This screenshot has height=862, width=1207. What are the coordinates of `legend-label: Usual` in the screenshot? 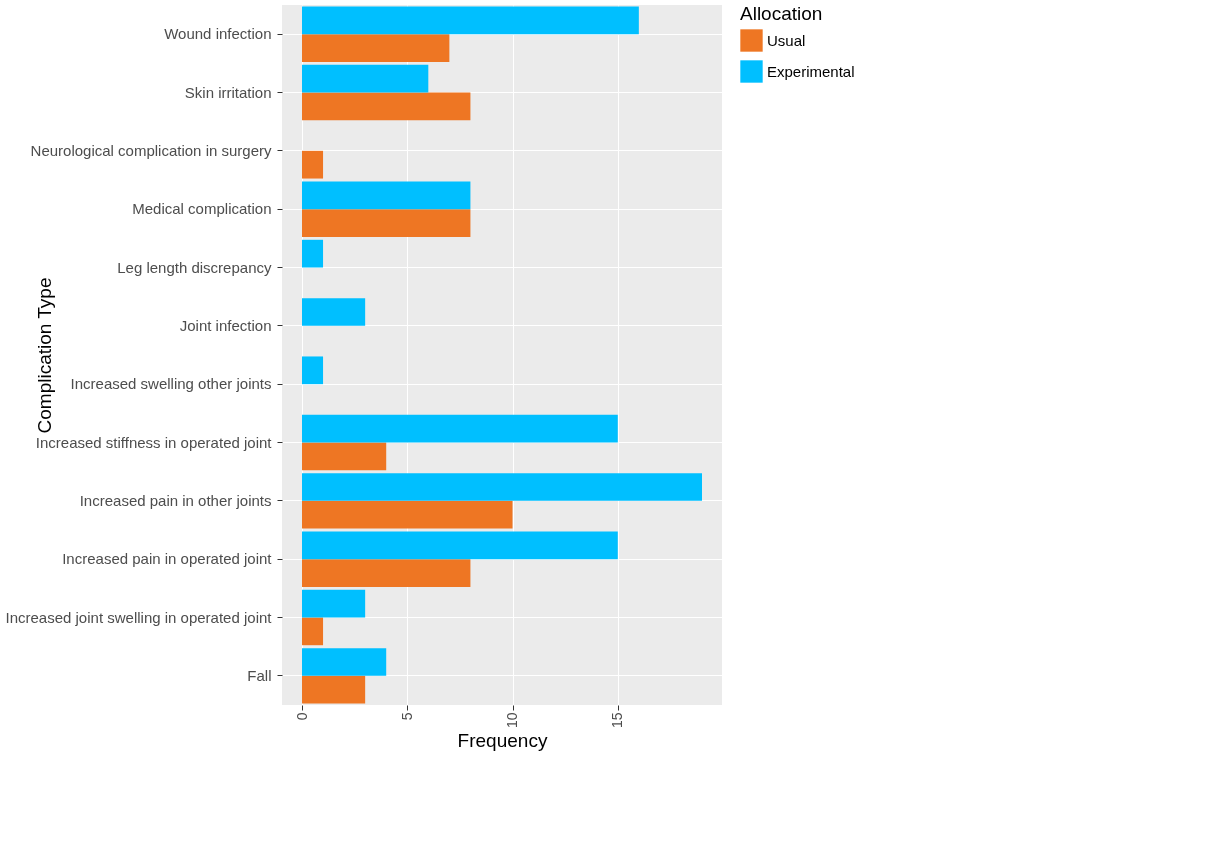 It's located at (786, 40).